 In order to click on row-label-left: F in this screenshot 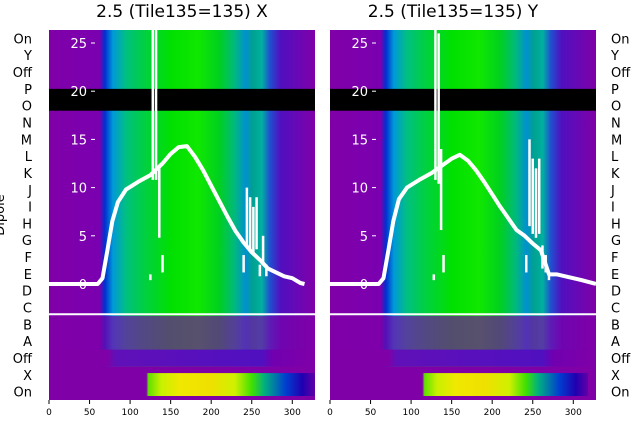, I will do `click(28, 258)`.